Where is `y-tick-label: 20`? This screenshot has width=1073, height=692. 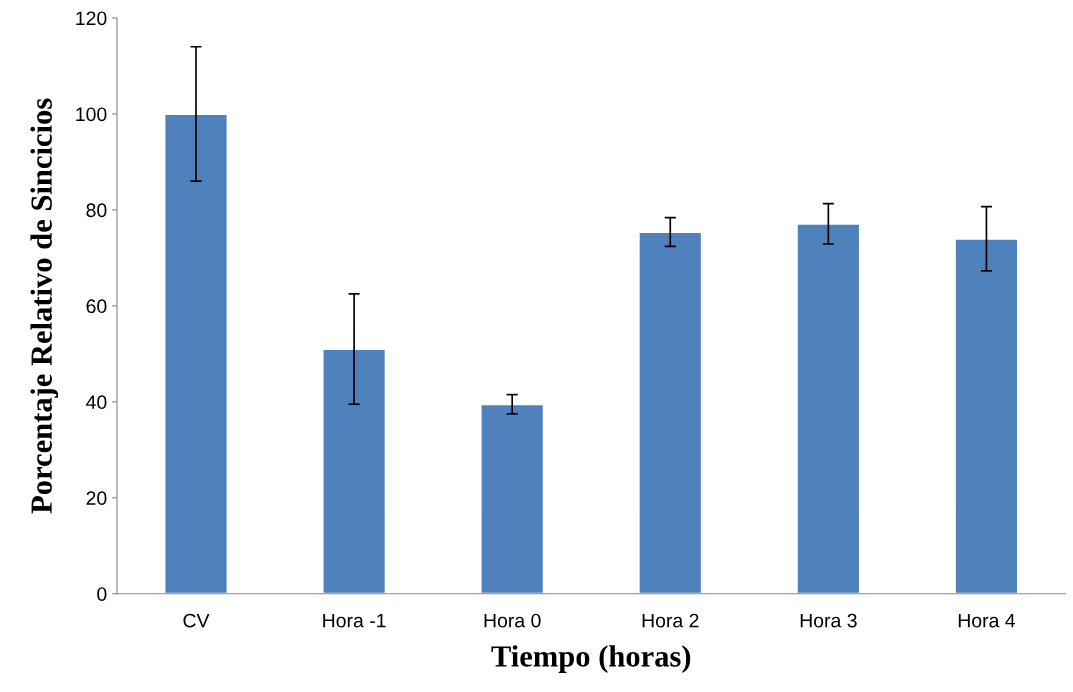
y-tick-label: 20 is located at coordinates (96, 498).